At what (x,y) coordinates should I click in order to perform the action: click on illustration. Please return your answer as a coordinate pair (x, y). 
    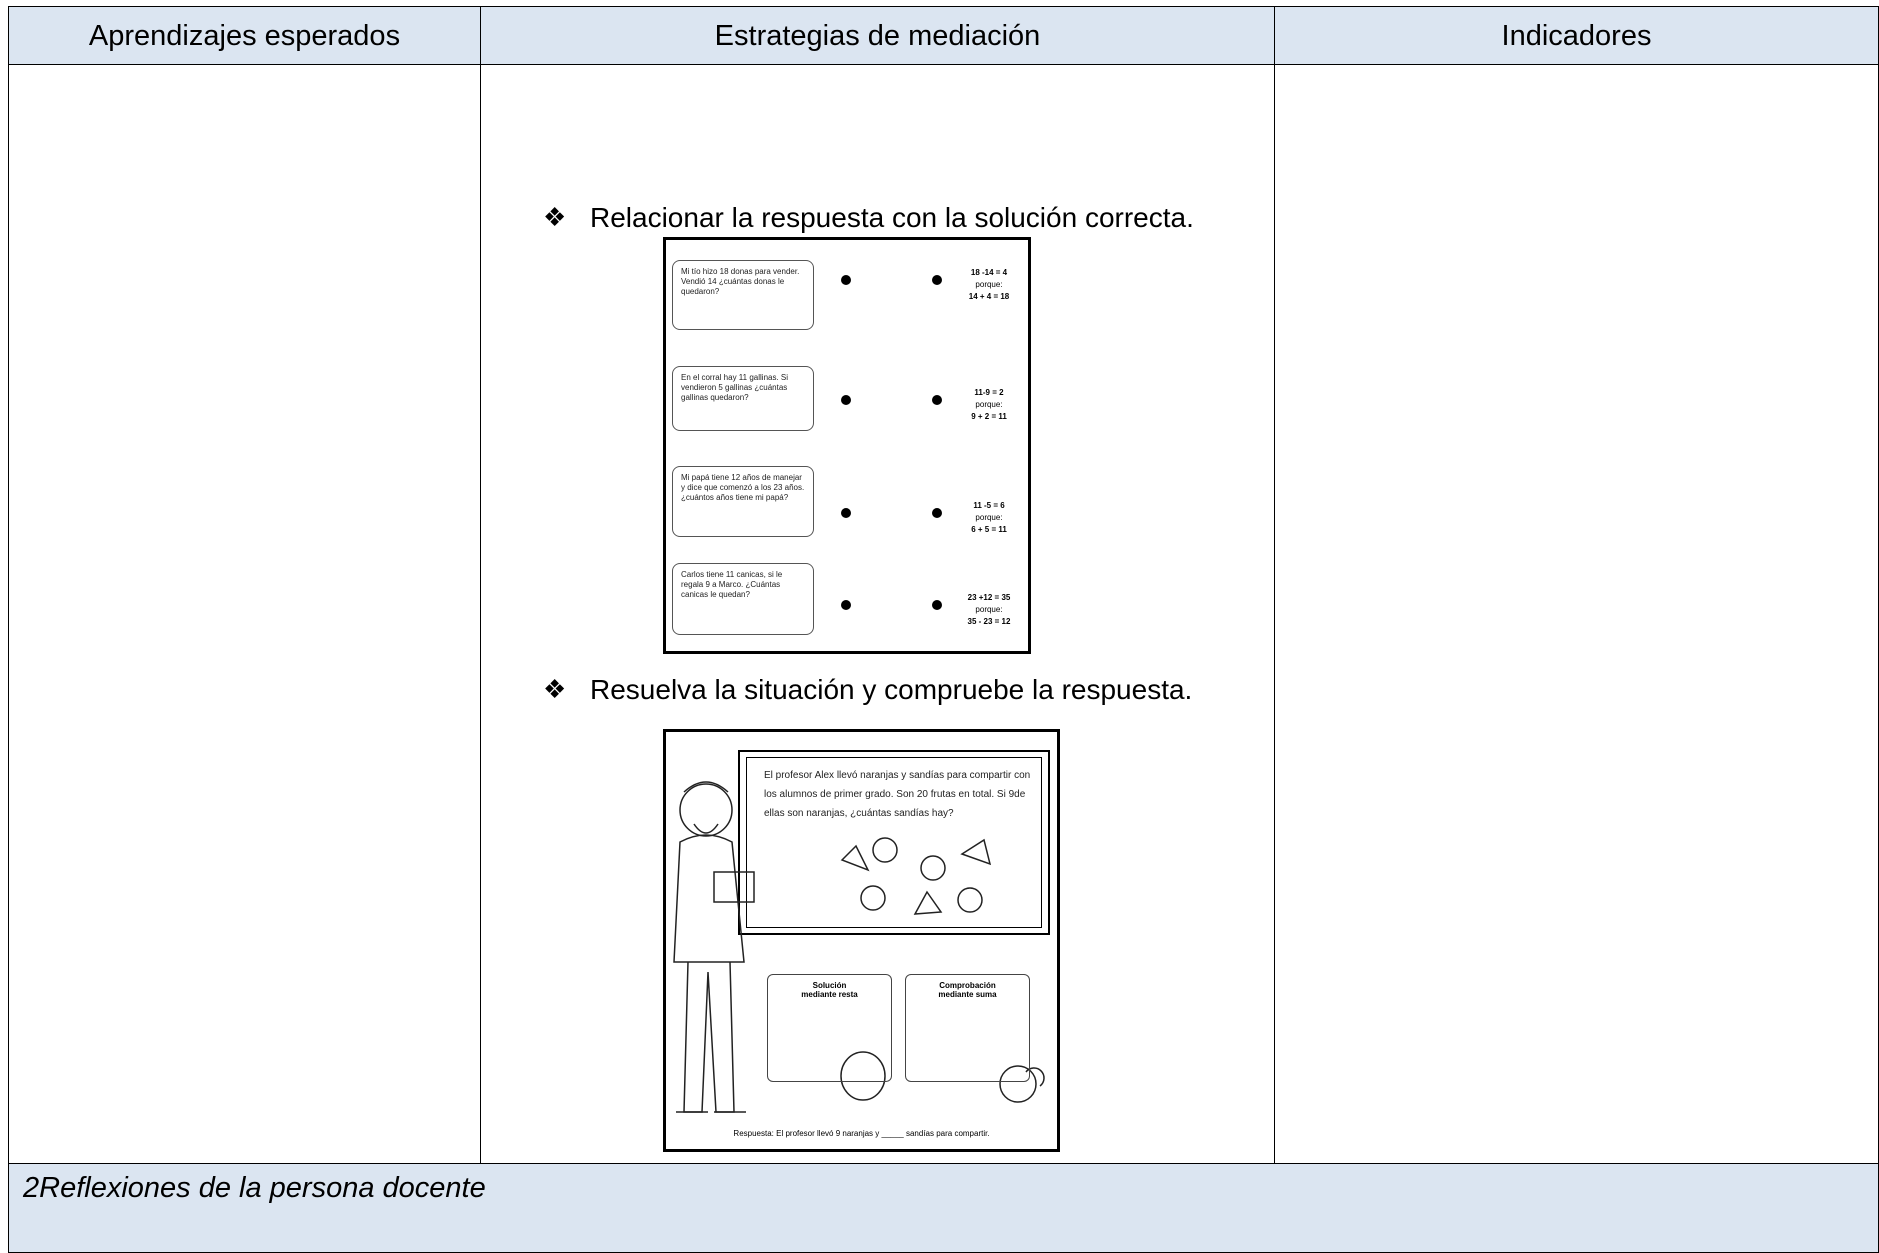
    Looking at the image, I should click on (859, 947).